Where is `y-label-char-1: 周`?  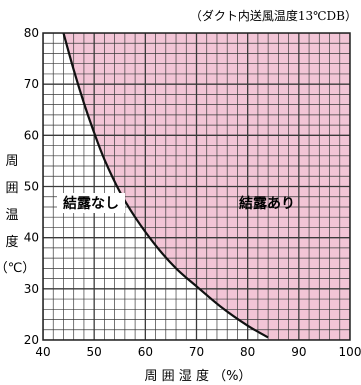 y-label-char-1: 周 is located at coordinates (11, 161).